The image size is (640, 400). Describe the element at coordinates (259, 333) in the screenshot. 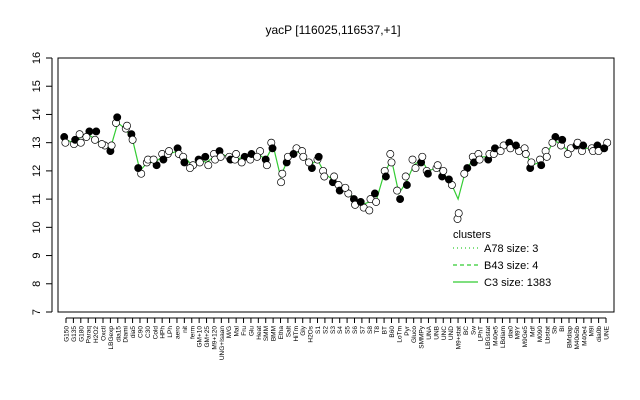

I see `x-tick-label: Heat` at that location.